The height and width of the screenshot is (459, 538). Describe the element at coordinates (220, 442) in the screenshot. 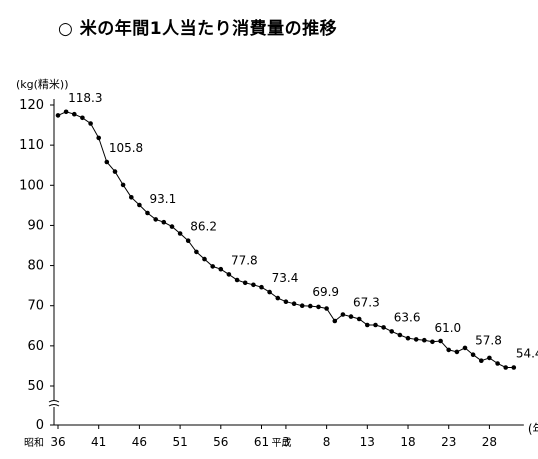

I see `x-tick-label: 56` at that location.